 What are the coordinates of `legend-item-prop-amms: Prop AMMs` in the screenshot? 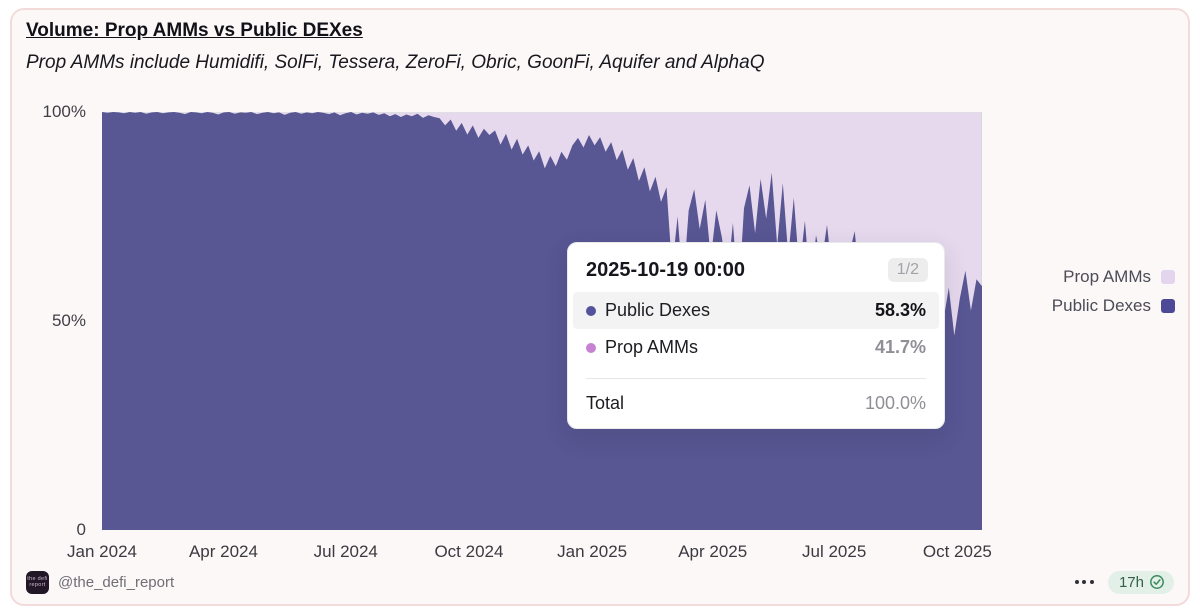 It's located at (1113, 277).